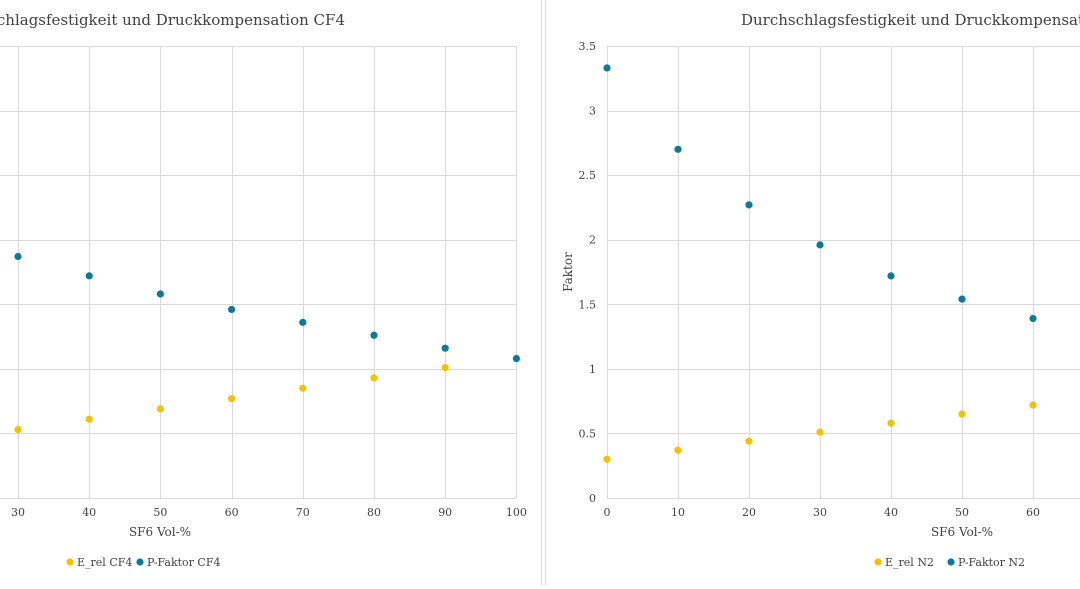 The width and height of the screenshot is (1080, 589). I want to click on x-tick-label: 0, so click(607, 512).